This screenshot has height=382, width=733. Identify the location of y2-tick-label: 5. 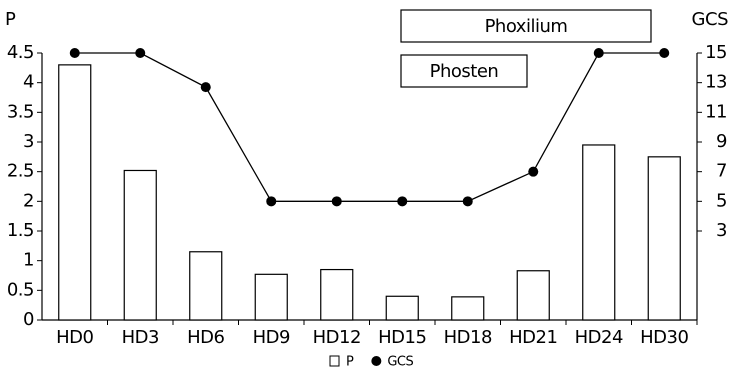
(721, 200).